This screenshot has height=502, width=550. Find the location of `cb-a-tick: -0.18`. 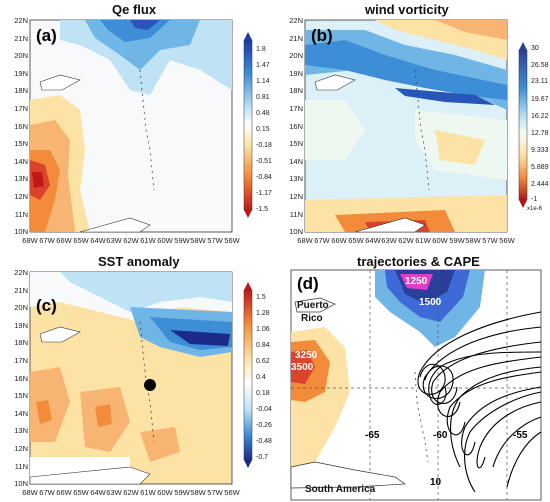

cb-a-tick: -0.18 is located at coordinates (264, 145).